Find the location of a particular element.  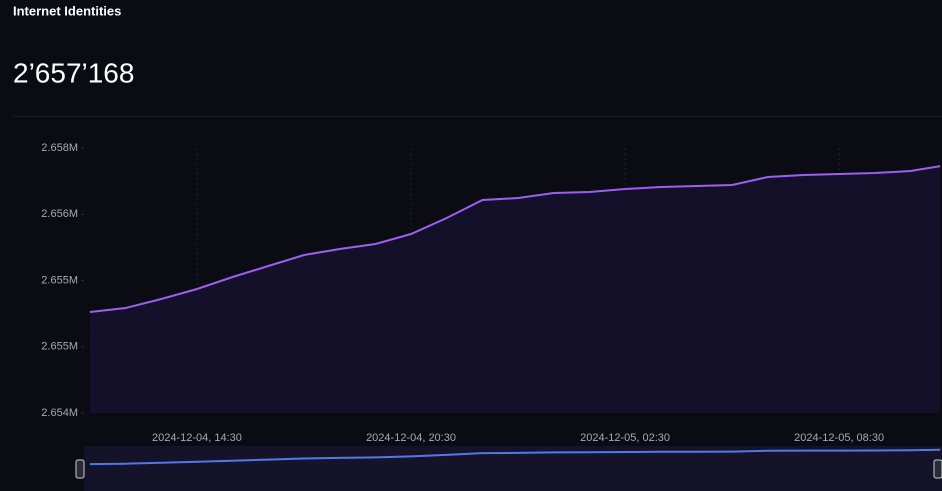

x-tick-label: 2024-12-04, 14:30 is located at coordinates (197, 438).